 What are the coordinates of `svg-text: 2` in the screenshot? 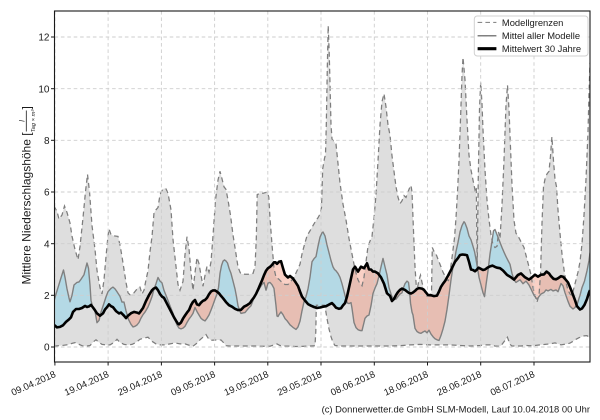 It's located at (47, 296).